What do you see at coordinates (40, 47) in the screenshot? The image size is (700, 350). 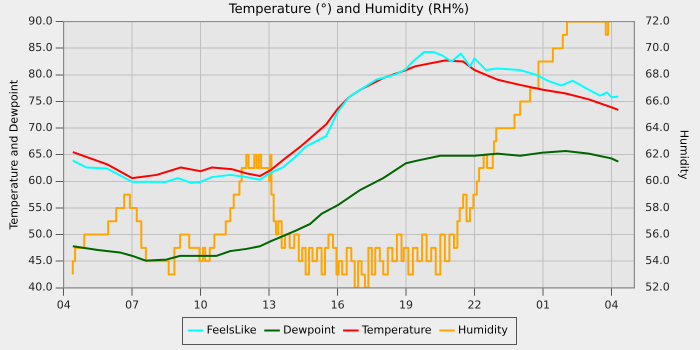 I see `y-tick-label: 85.0` at bounding box center [40, 47].